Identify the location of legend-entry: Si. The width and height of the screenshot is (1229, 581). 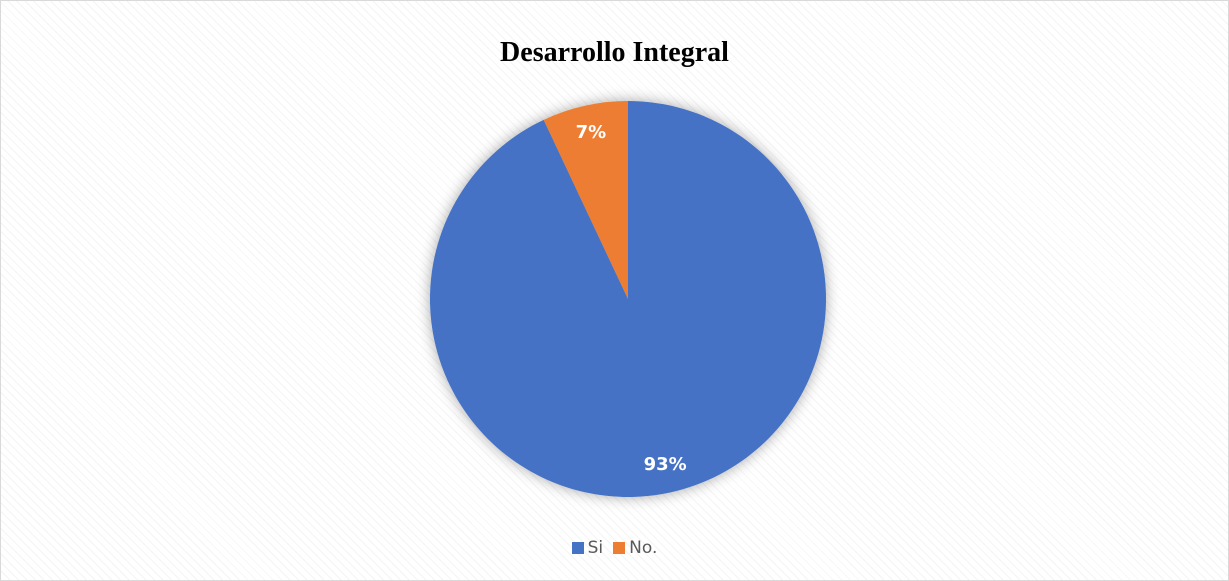
(588, 548).